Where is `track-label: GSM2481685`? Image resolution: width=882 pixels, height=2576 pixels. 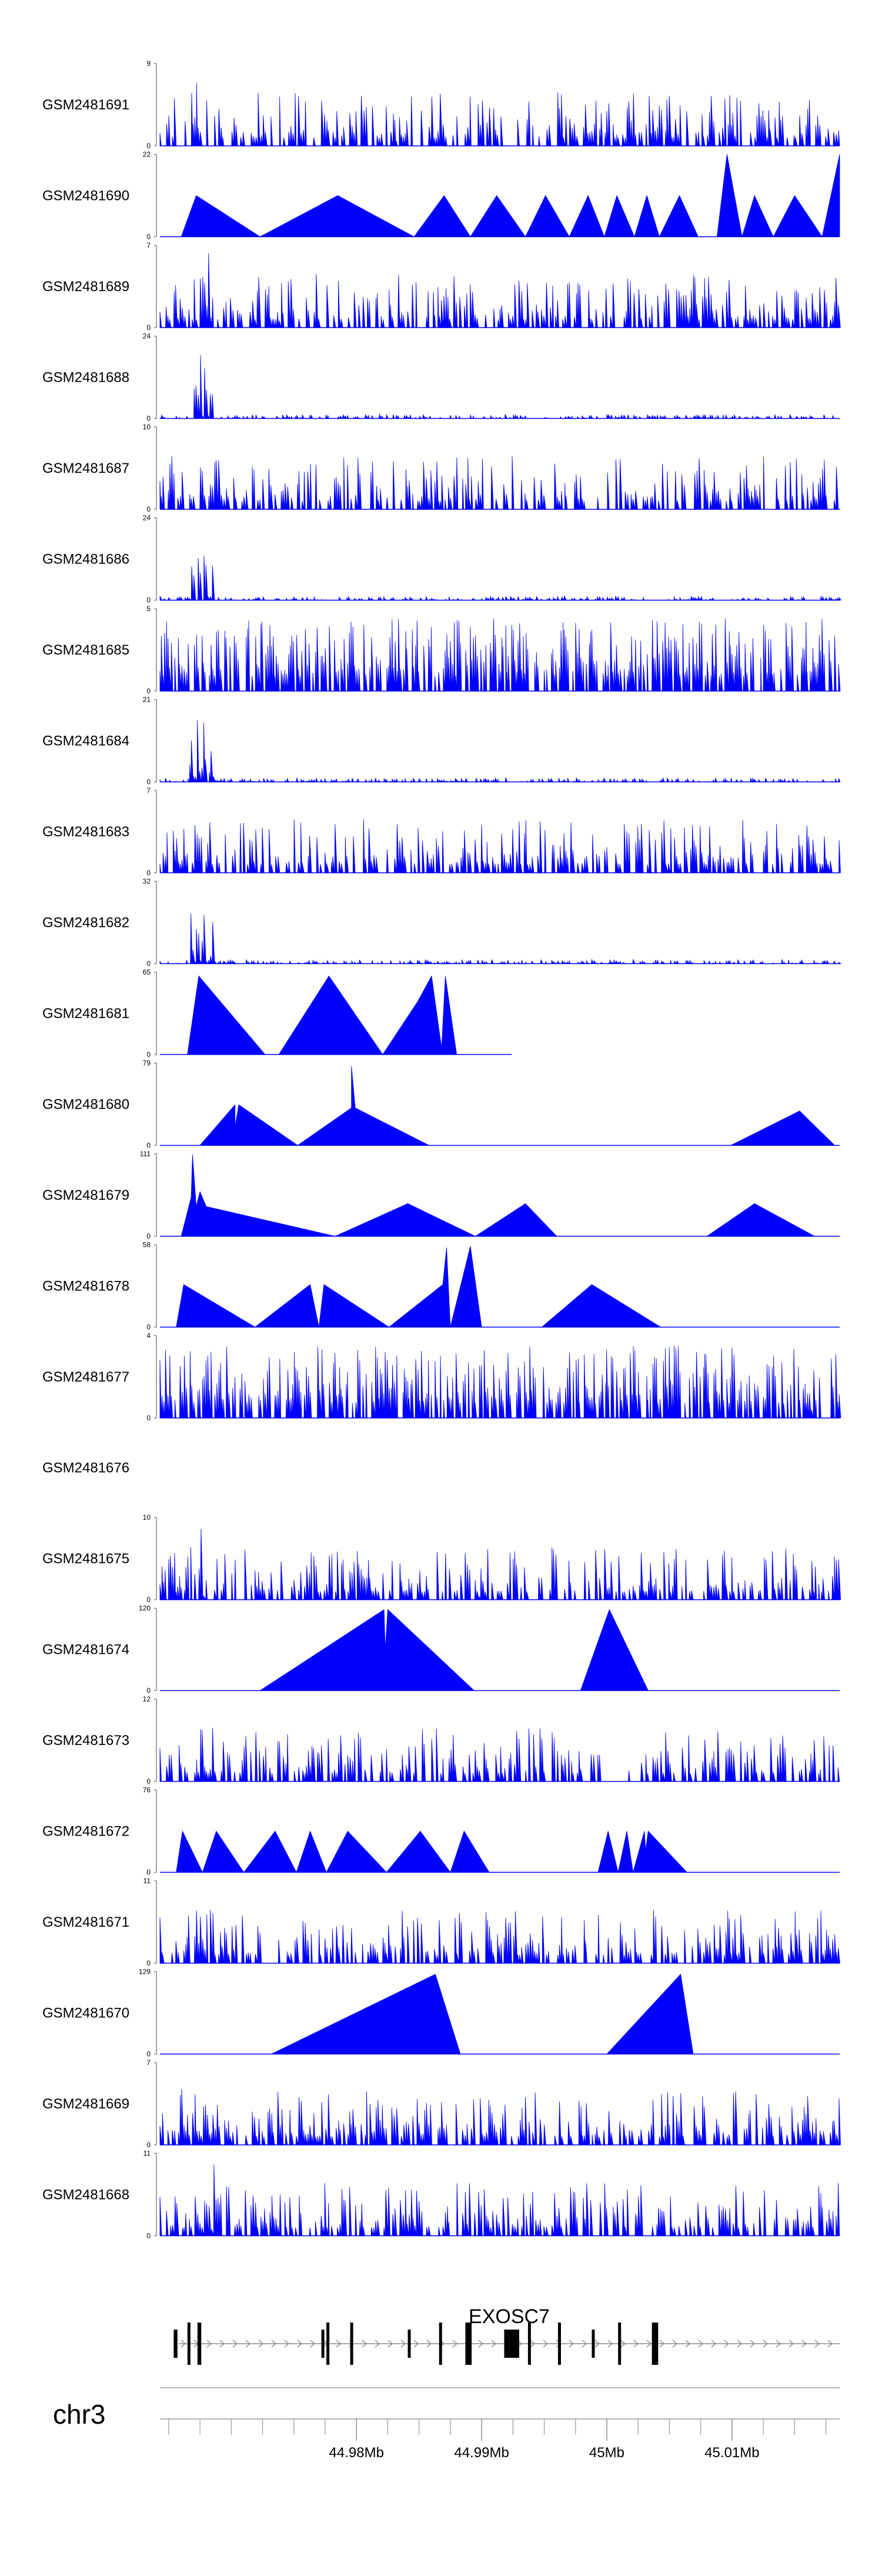 track-label: GSM2481685 is located at coordinates (85, 650).